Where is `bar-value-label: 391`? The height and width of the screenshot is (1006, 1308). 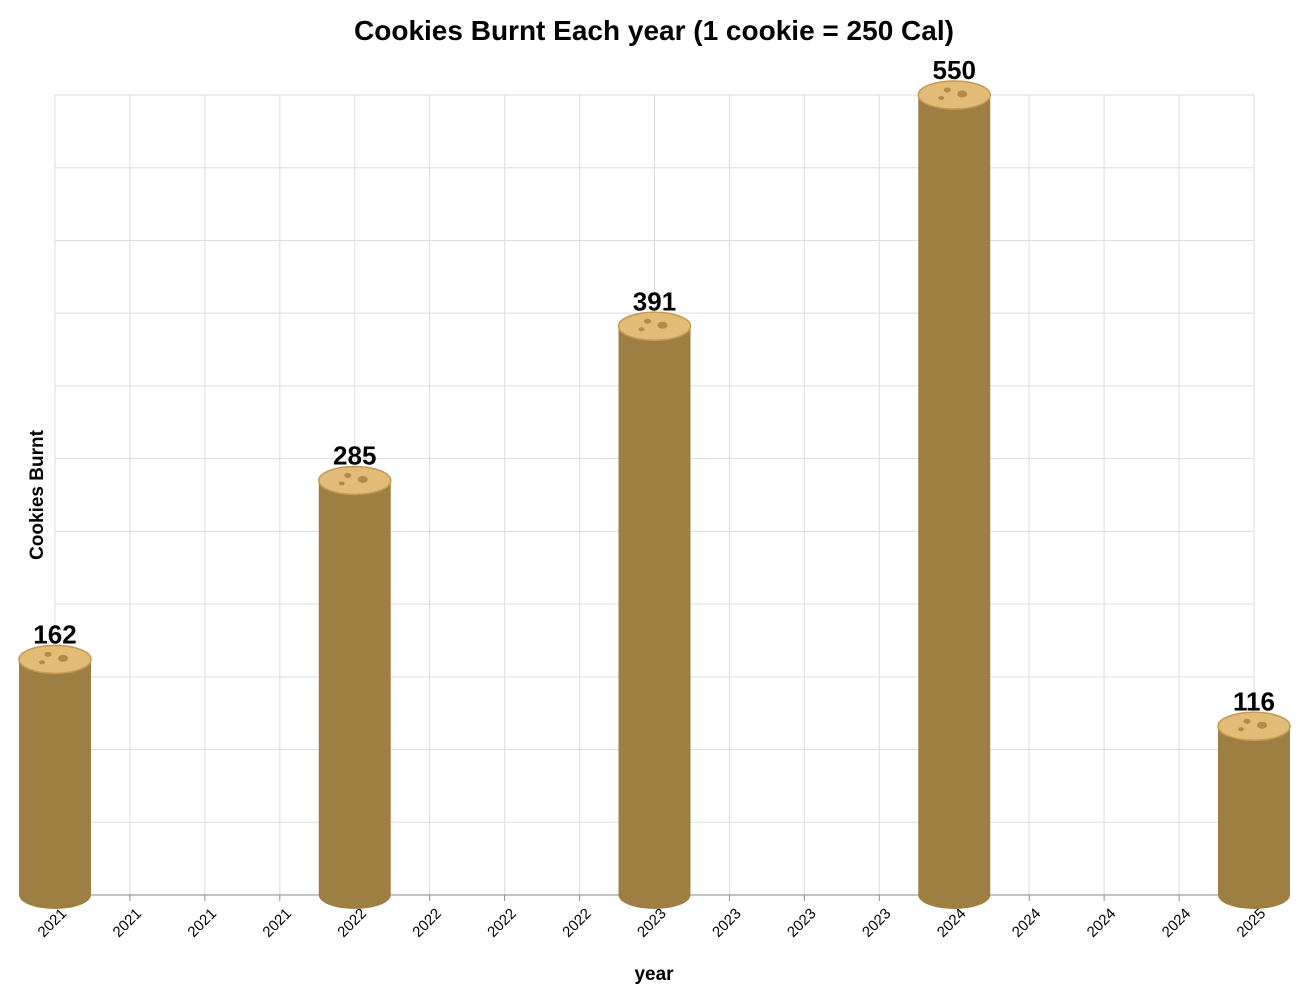
bar-value-label: 391 is located at coordinates (654, 301).